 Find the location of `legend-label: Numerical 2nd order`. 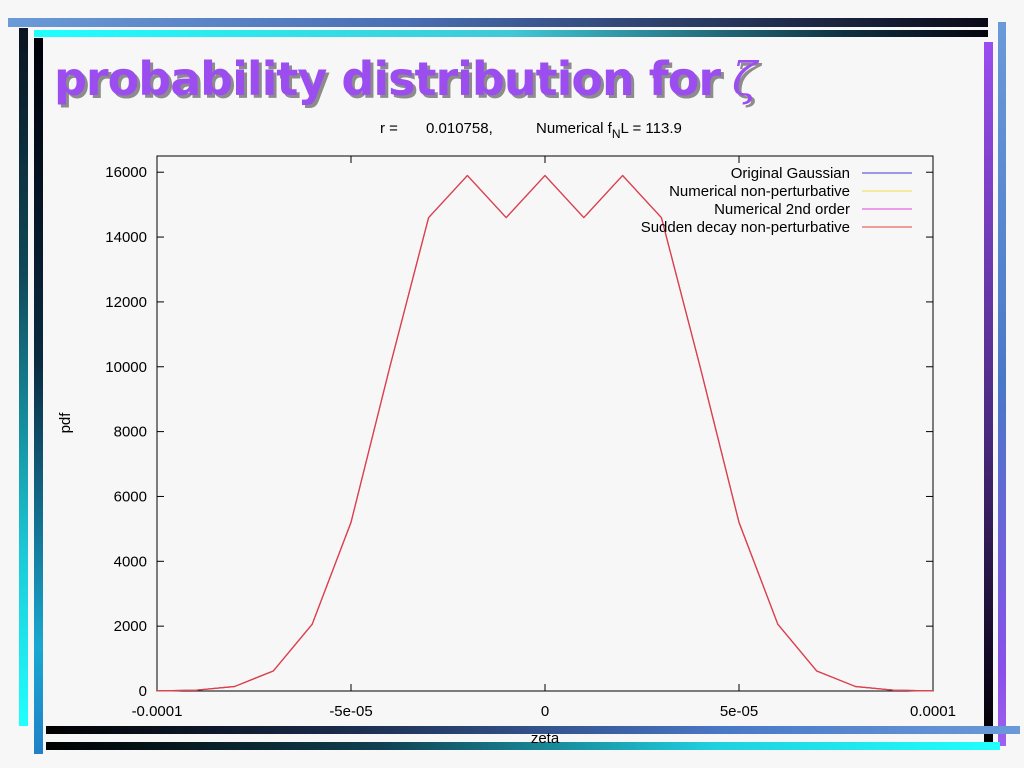

legend-label: Numerical 2nd order is located at coordinates (782, 209).